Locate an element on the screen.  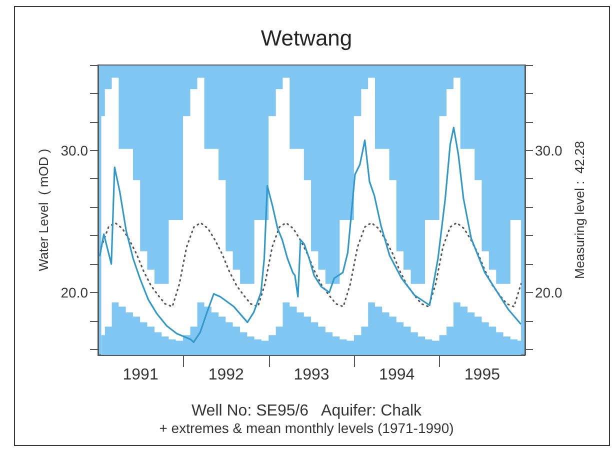
x-tick-label: 1994 is located at coordinates (397, 375).